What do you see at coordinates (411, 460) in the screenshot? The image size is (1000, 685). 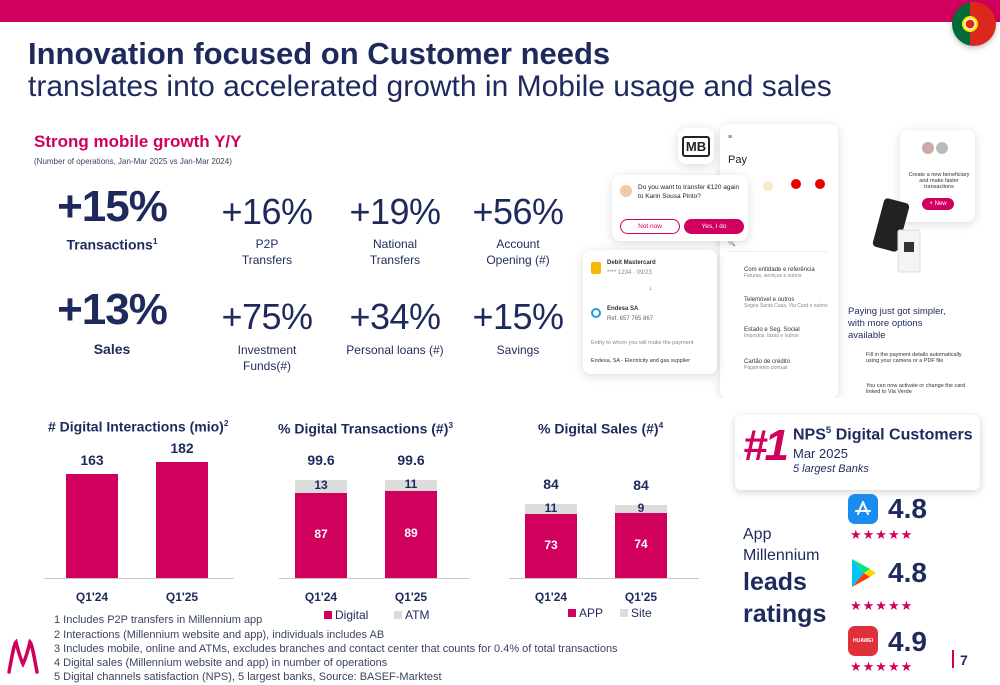 I see `total-label-q125: 99.6` at bounding box center [411, 460].